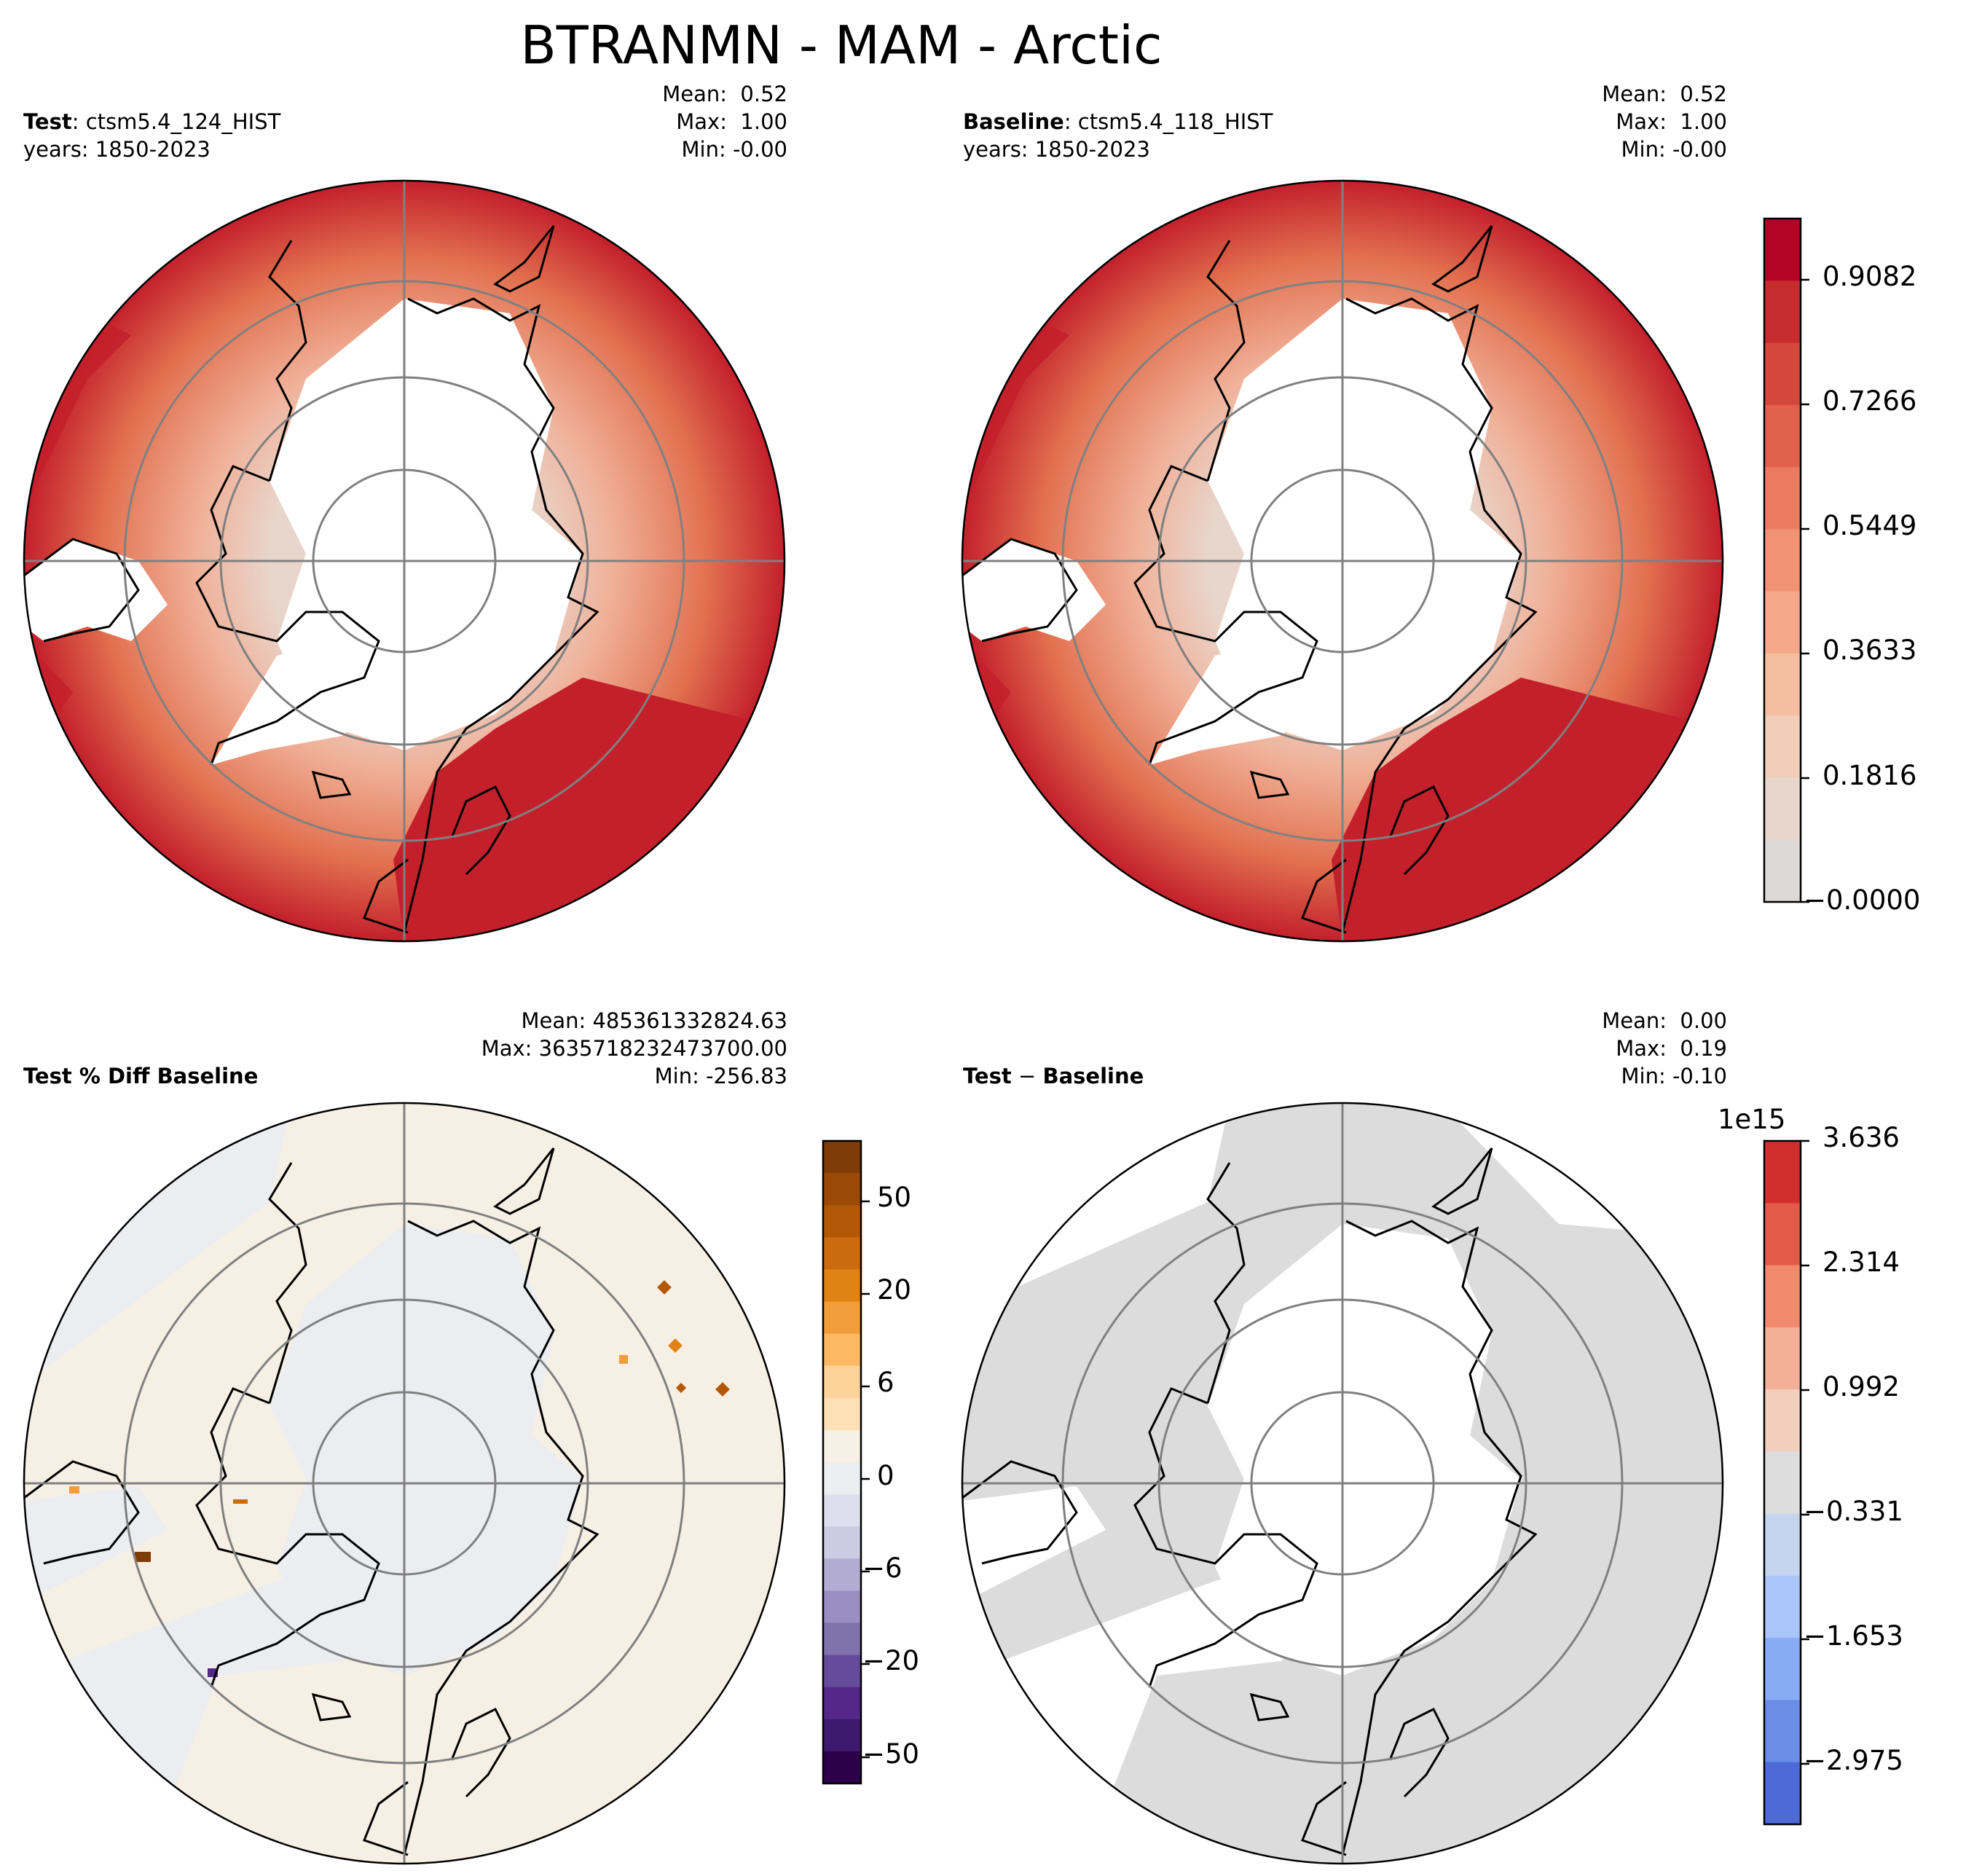 Image resolution: width=1966 pixels, height=1876 pixels. What do you see at coordinates (1664, 1048) in the screenshot?
I see `diff-panel-stats: Mean: 0.00 Max: 0.19 Min: -0.10` at bounding box center [1664, 1048].